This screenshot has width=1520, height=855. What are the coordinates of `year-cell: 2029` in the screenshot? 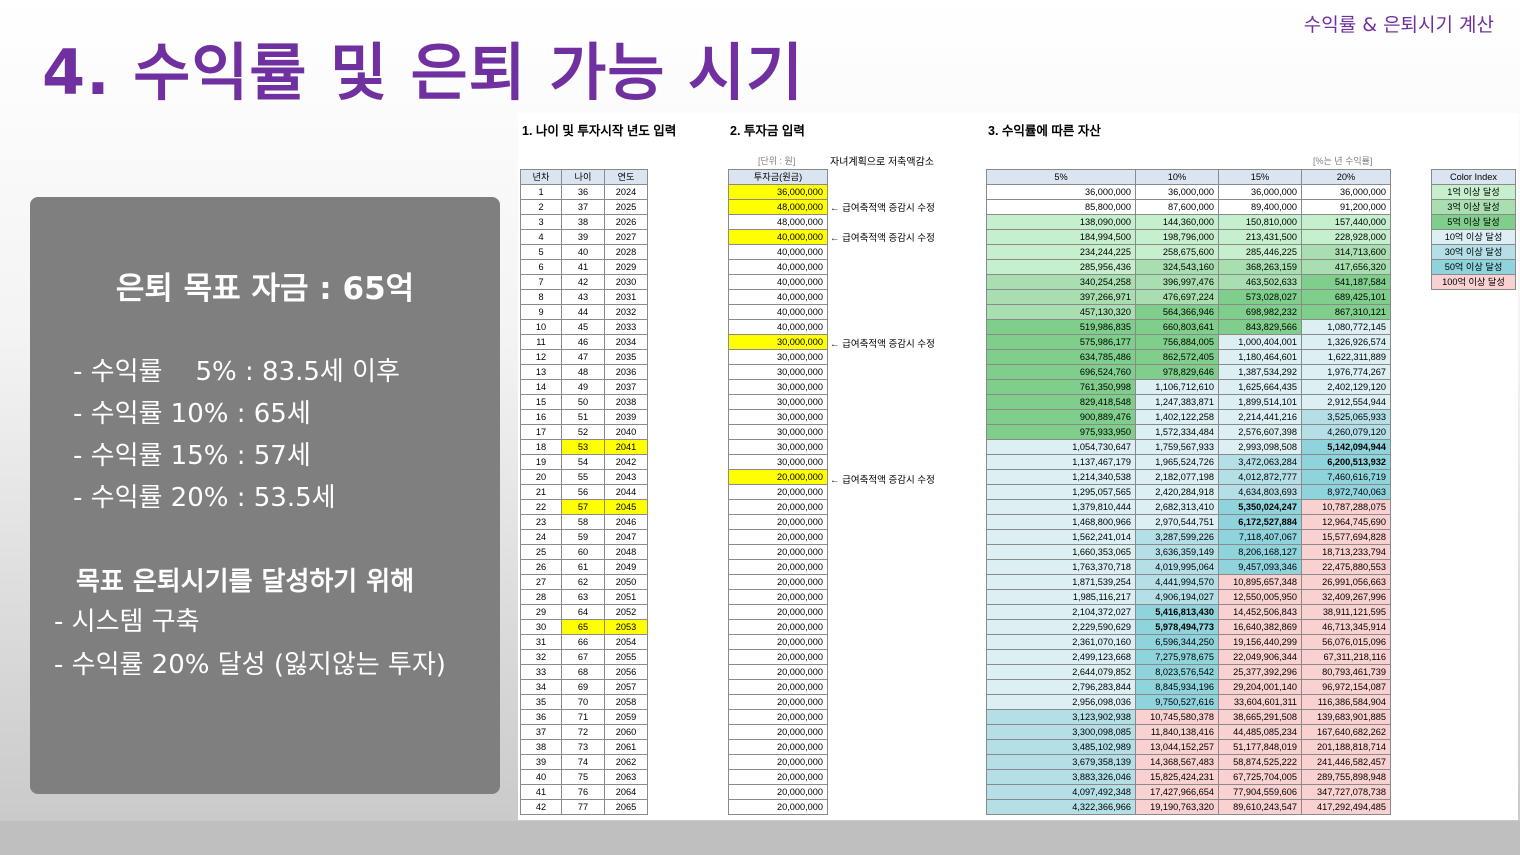 It's located at (626, 267).